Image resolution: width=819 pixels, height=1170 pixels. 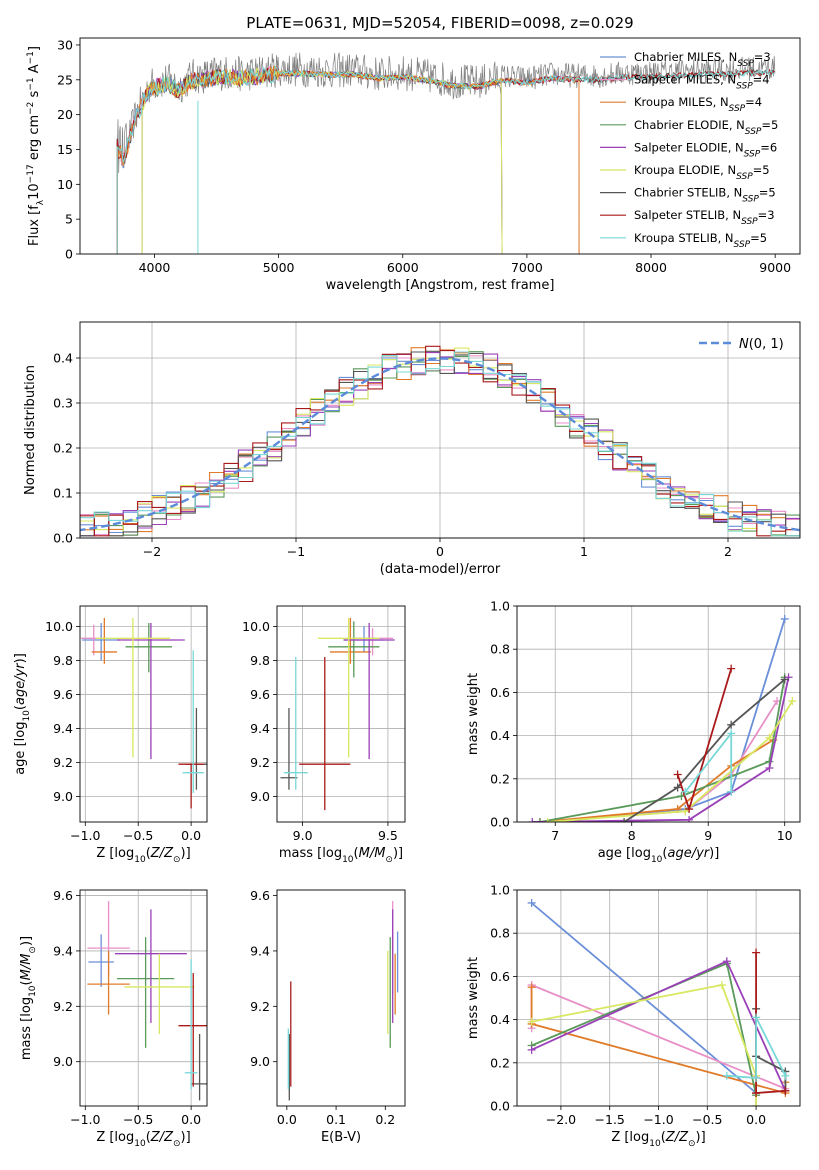 What do you see at coordinates (34, 70) in the screenshot?
I see `label-part: A` at bounding box center [34, 70].